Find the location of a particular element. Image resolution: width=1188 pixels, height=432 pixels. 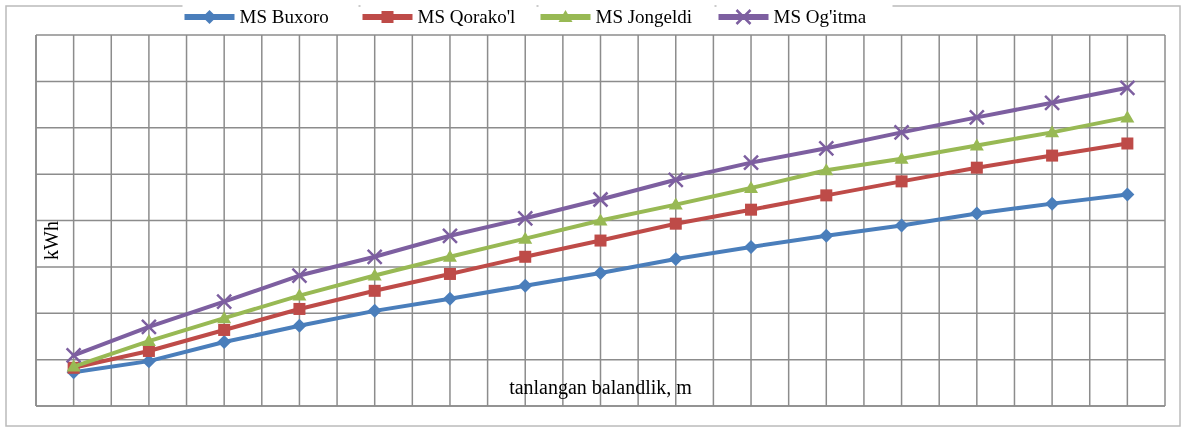

legend-label: MS Buxoro is located at coordinates (284, 16).